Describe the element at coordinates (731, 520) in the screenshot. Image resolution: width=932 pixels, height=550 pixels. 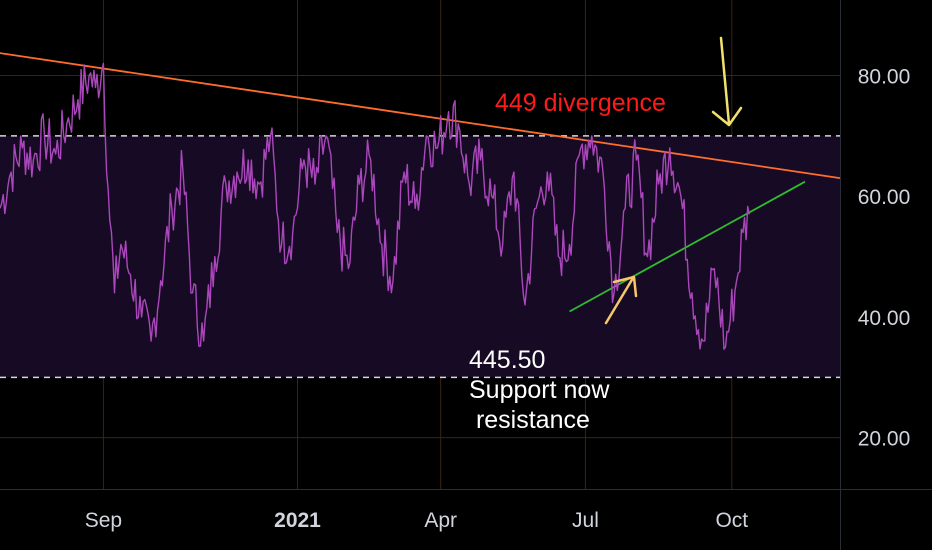
I see `x-tick-label: Oct` at that location.